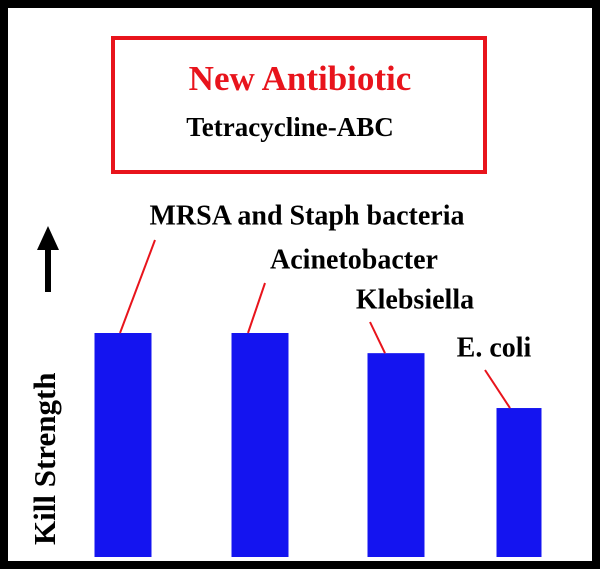 The image size is (600, 569). What do you see at coordinates (48, 238) in the screenshot?
I see `y-axis-arrowhead` at bounding box center [48, 238].